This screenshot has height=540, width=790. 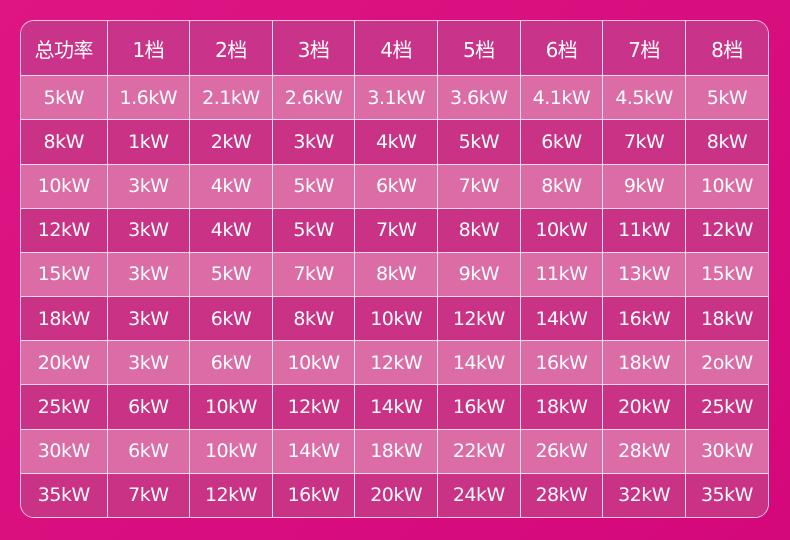 I want to click on table-row: 18kW 3kW 6kW 8kW 10kW 12kW 14kW 16kW 18kW, so click(x=394, y=319).